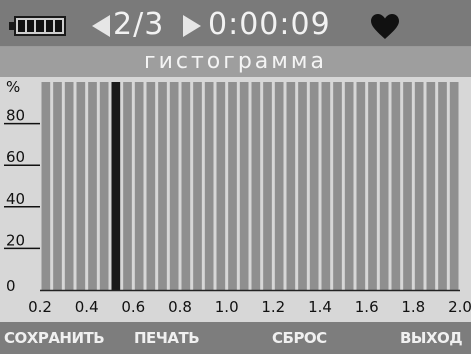 The image size is (471, 354). I want to click on arrow-right-icon, so click(192, 26).